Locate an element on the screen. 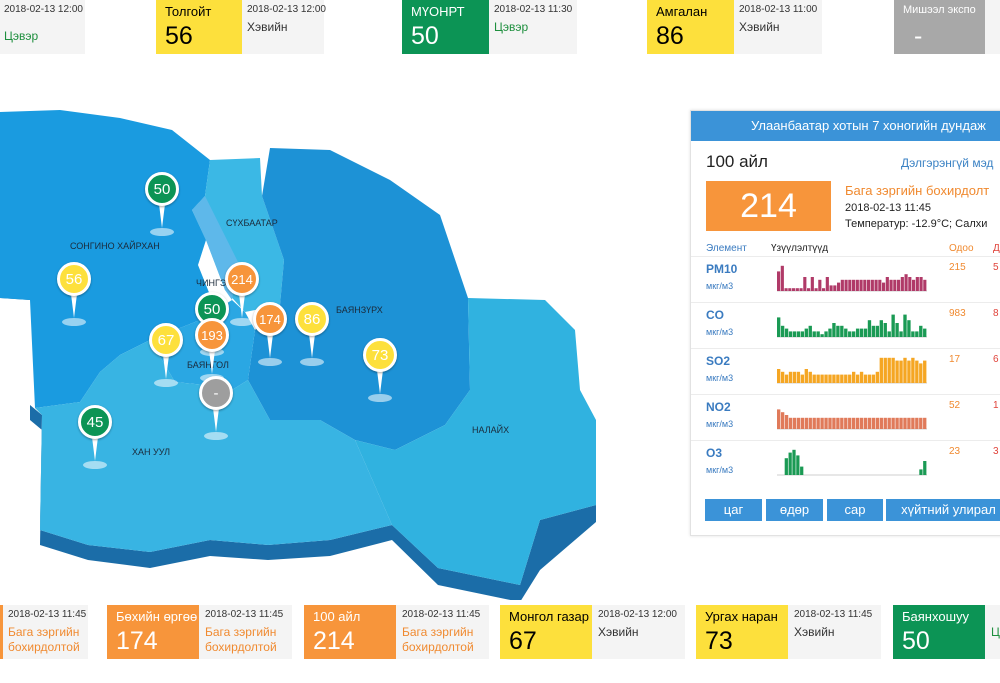 The image size is (1000, 683). district-sukhbaatar is located at coordinates (238, 235).